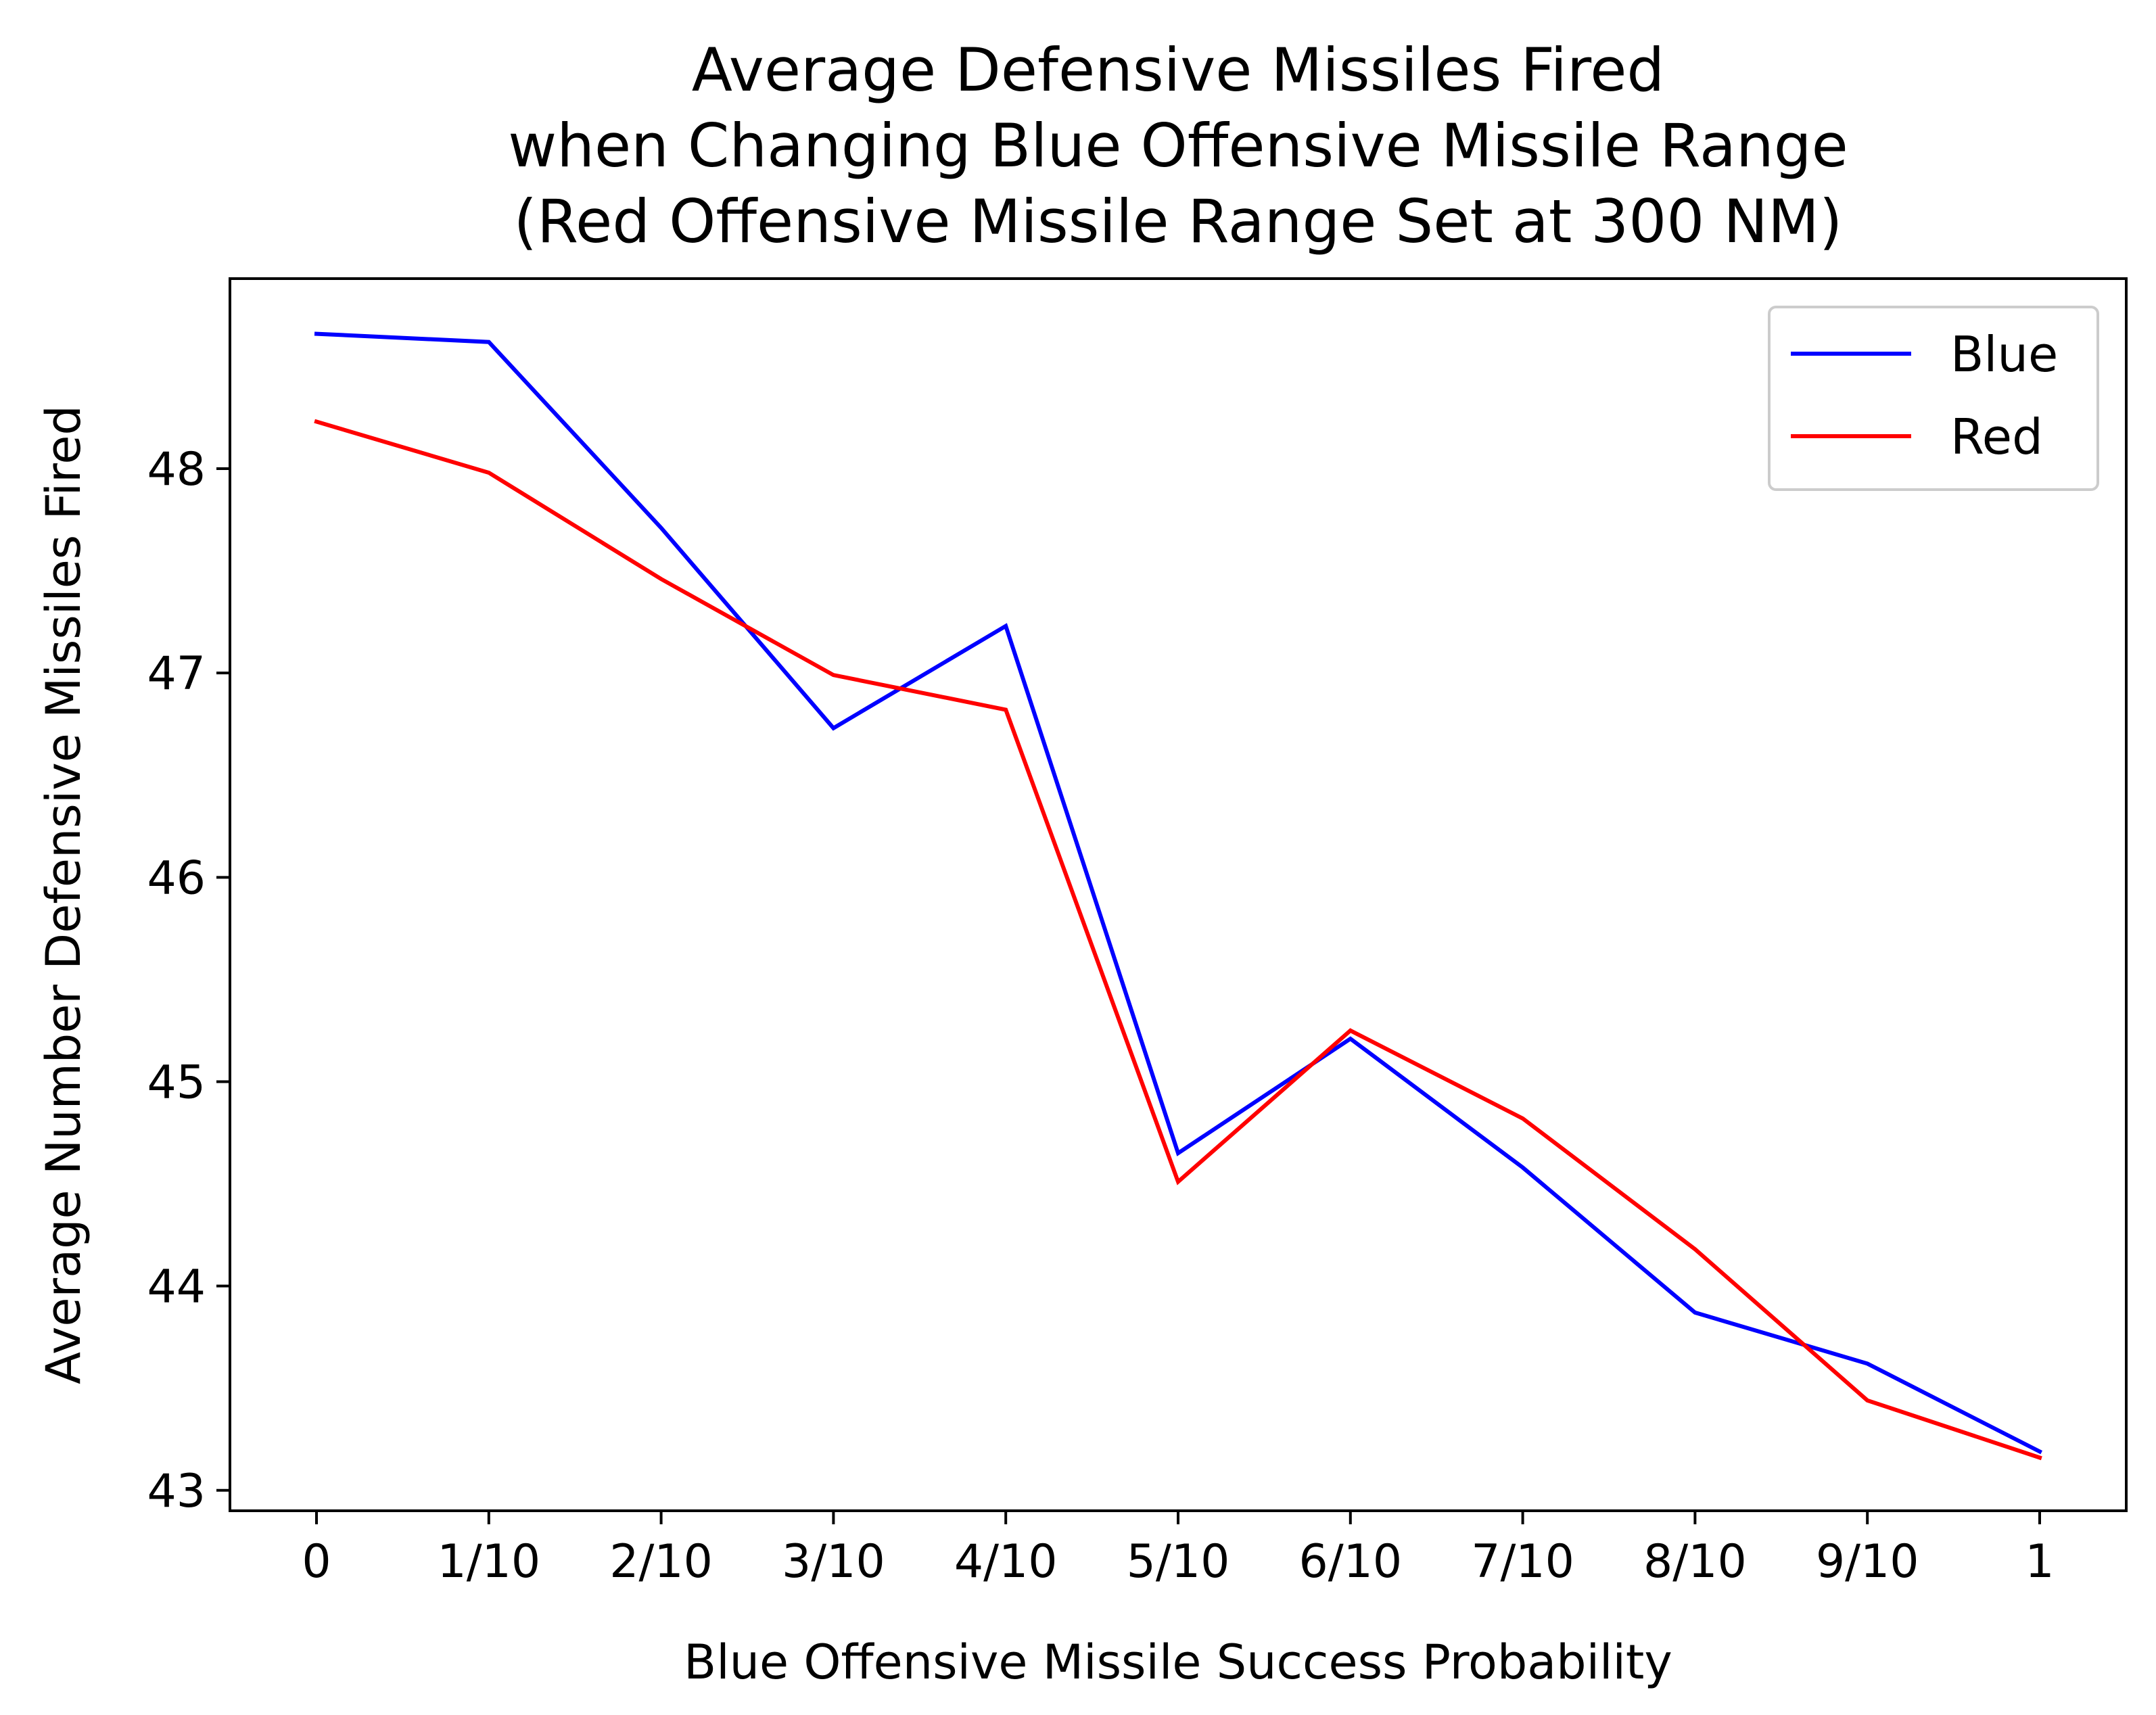 This screenshot has width=2156, height=1715. I want to click on x-tick-label: 2/10, so click(661, 1562).